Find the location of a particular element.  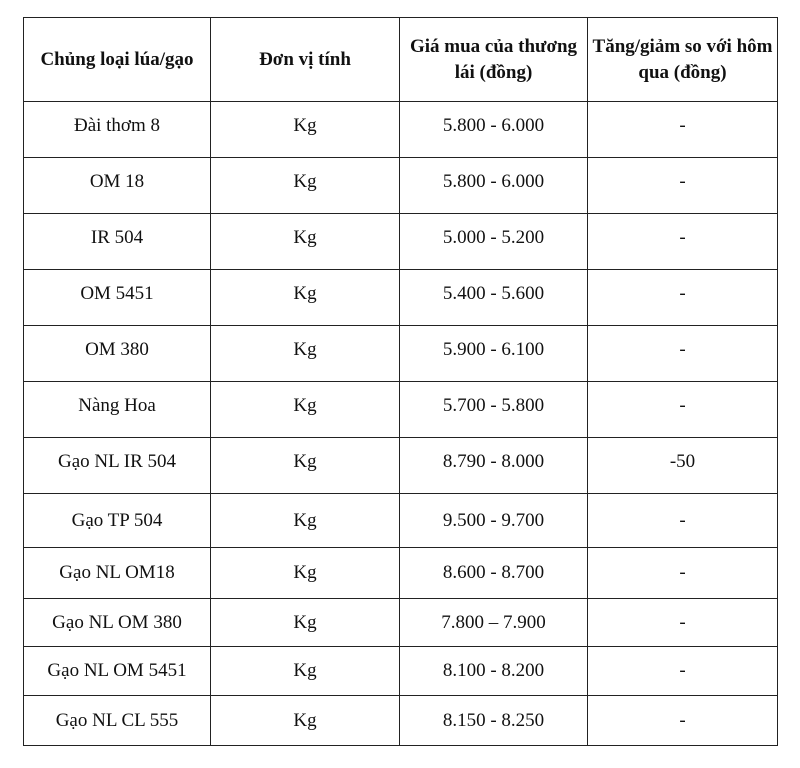

cell-variety: Nàng Hoa is located at coordinates (117, 409).